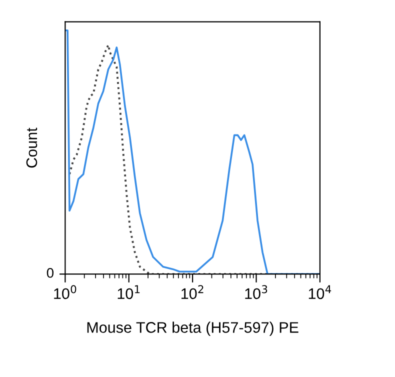 The width and height of the screenshot is (395, 377). What do you see at coordinates (129, 292) in the screenshot?
I see `x-tick-label: 10$^{1}$` at bounding box center [129, 292].